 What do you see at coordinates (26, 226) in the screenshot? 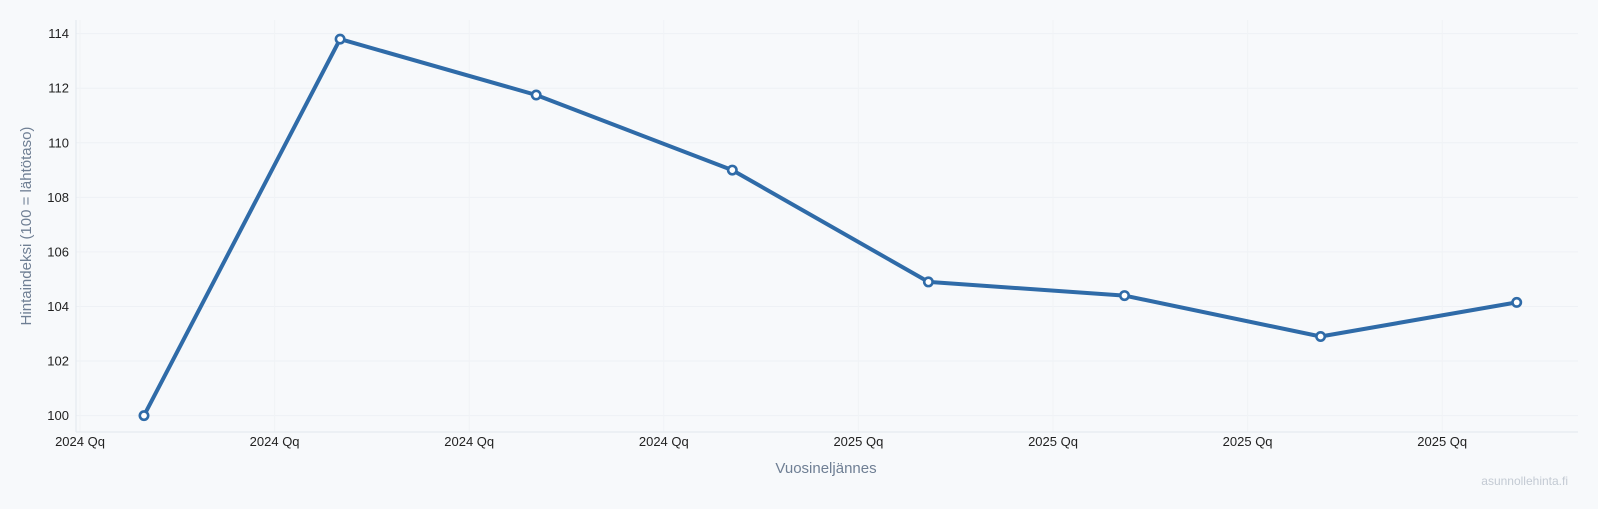
I see `y-axis-title: Hintaindeksi (100 = lähtötaso)` at bounding box center [26, 226].